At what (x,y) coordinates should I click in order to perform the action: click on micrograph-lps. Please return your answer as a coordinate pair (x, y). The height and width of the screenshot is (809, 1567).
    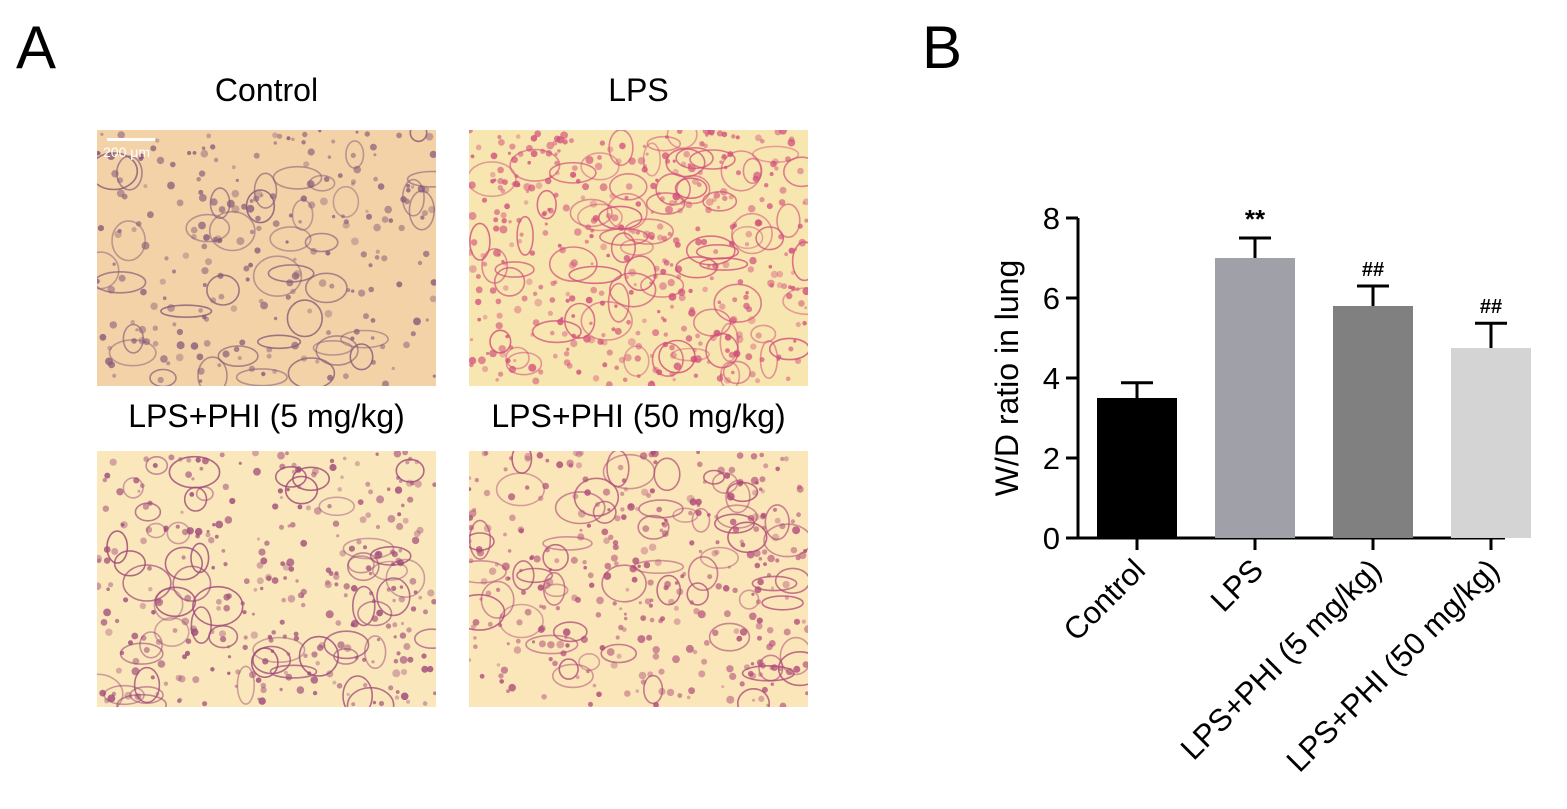
    Looking at the image, I should click on (638, 258).